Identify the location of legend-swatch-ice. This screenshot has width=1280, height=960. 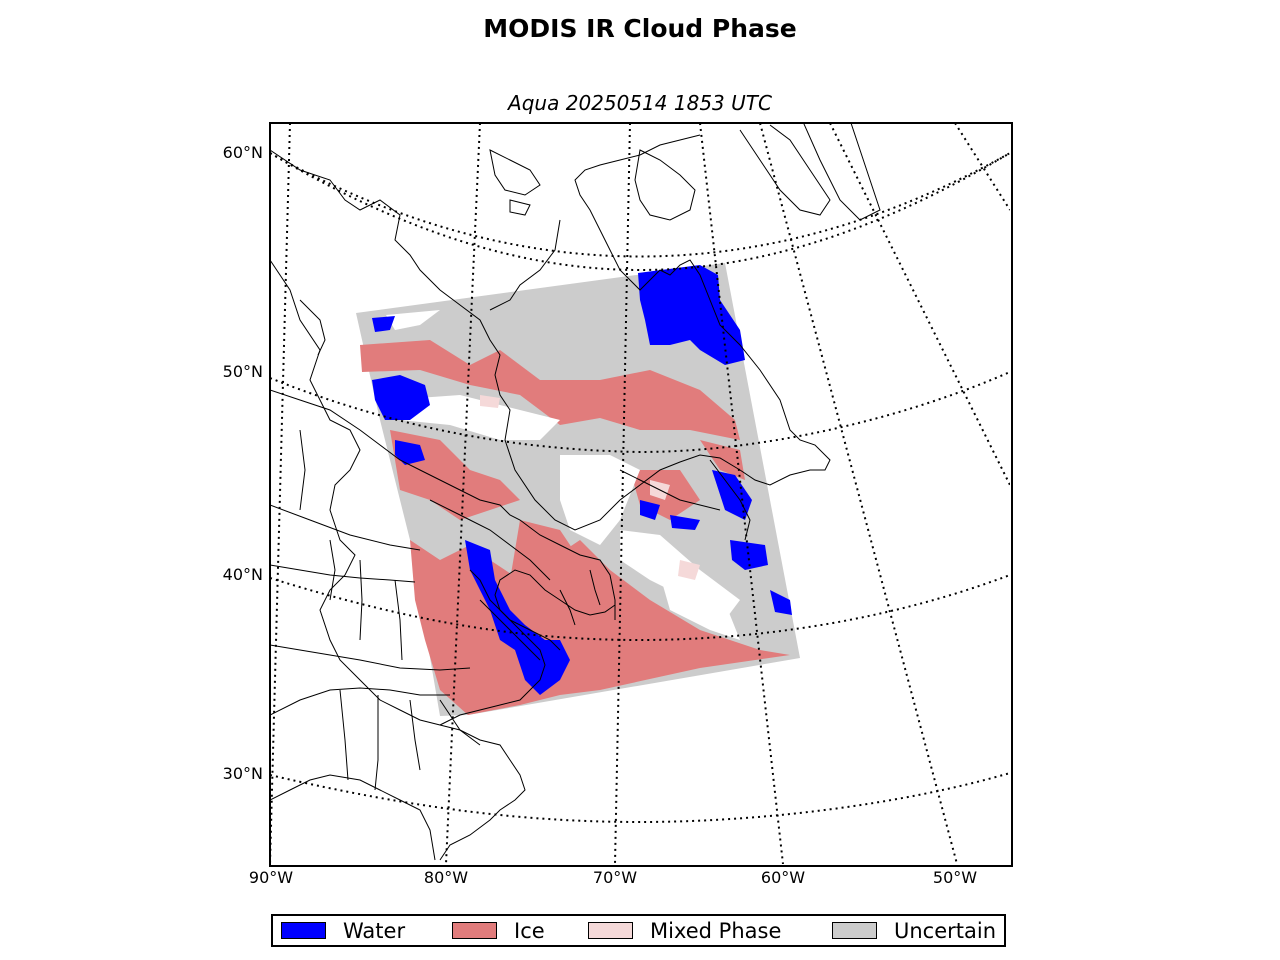
(474, 930).